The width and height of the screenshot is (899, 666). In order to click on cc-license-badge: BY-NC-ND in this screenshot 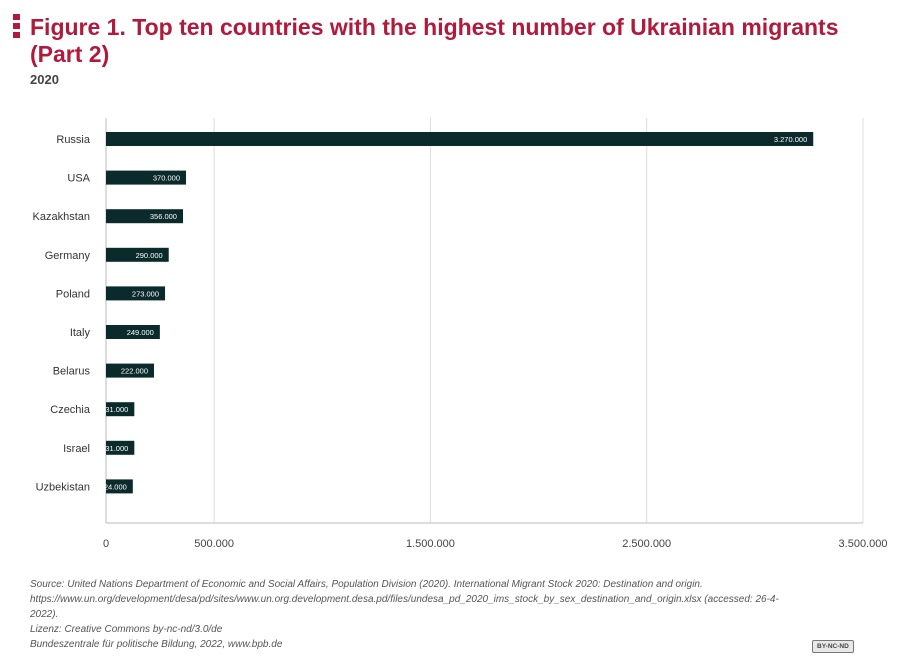, I will do `click(833, 646)`.